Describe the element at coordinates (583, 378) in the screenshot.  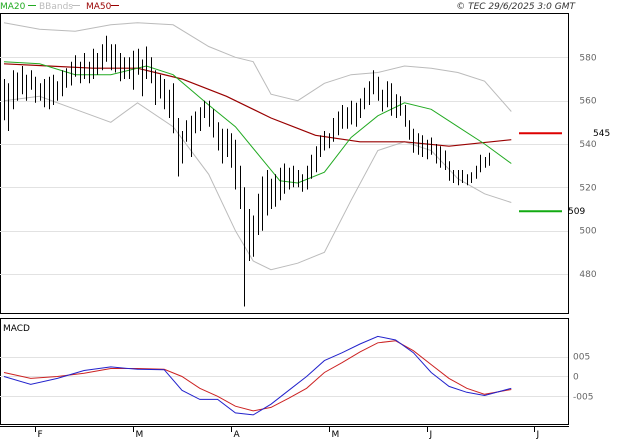
I see `macd-y-tick-labels: 005 0 -005` at that location.